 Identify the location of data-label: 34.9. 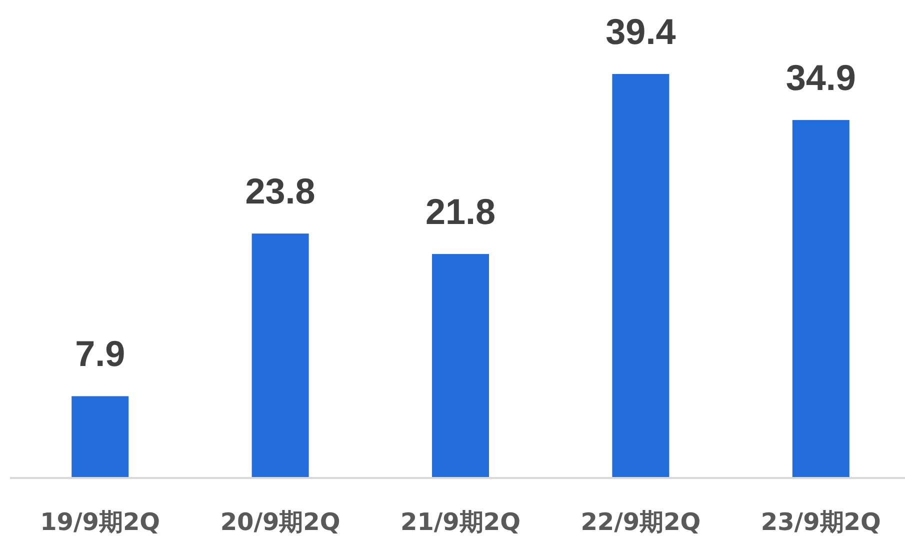
(821, 77).